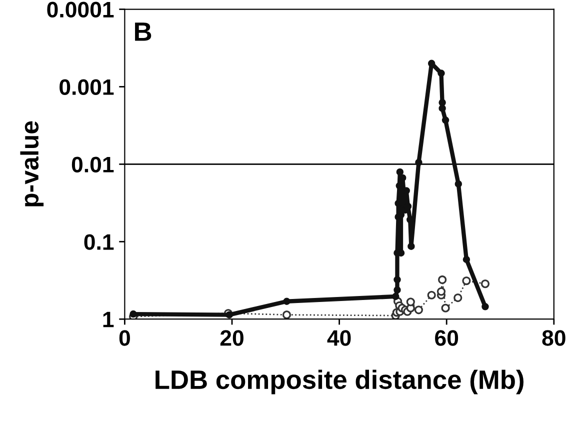  I want to click on y-tick-label: 0.0001, so click(80, 10).